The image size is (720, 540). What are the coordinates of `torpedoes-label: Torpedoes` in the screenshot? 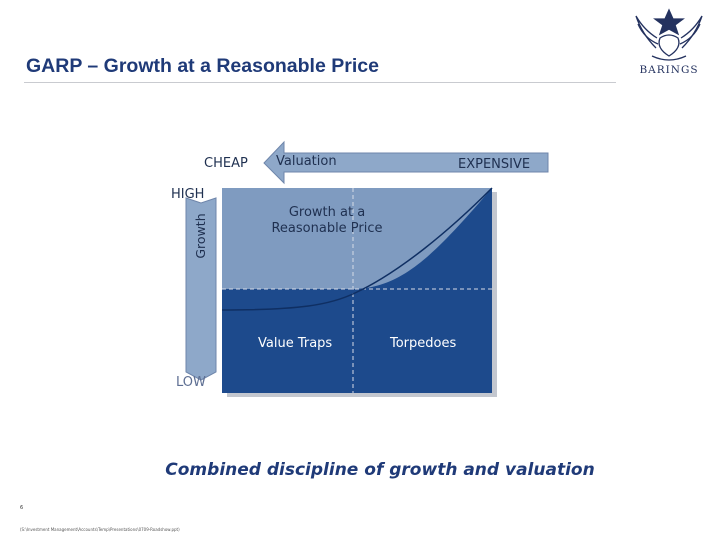 It's located at (423, 343).